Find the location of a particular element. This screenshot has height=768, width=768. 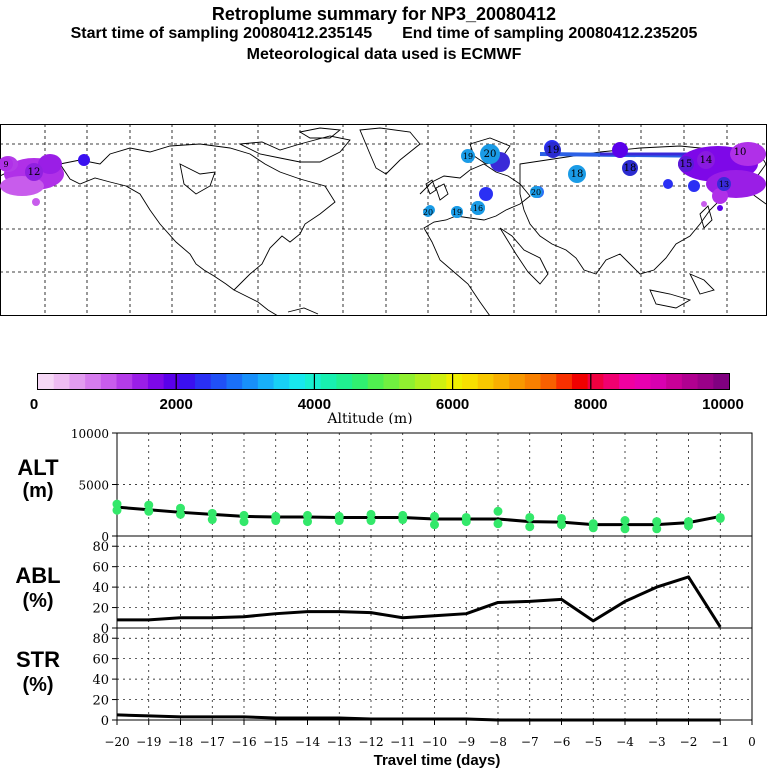

chart-title: Retroplume summary for NP3_20080412 is located at coordinates (384, 14).